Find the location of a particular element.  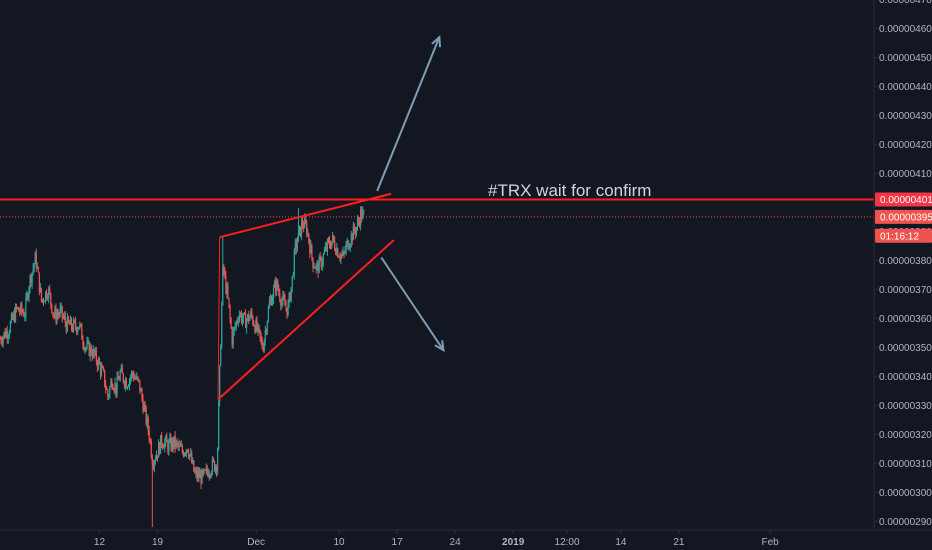

y-tick-label: 0.00000290 is located at coordinates (905, 522).